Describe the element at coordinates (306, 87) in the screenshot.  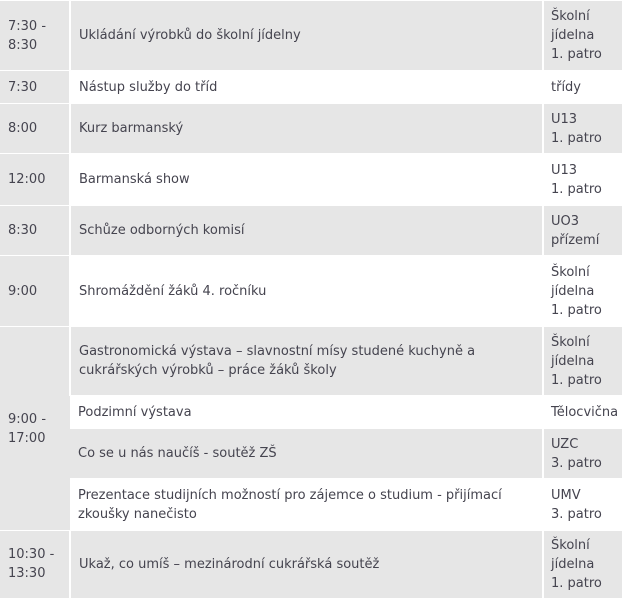
I see `event-cell: Nástup služby do tříd` at that location.